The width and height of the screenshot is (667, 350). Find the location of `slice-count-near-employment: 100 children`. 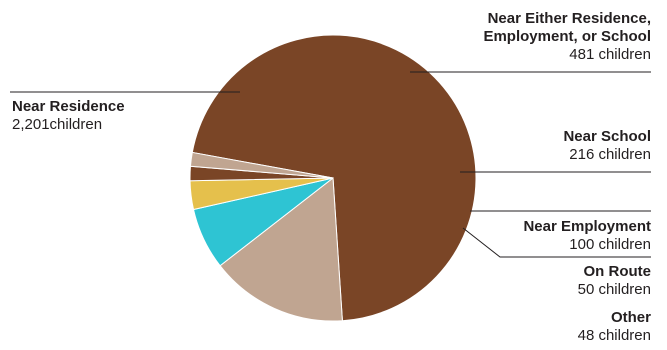

slice-count-near-employment: 100 children is located at coordinates (610, 244).